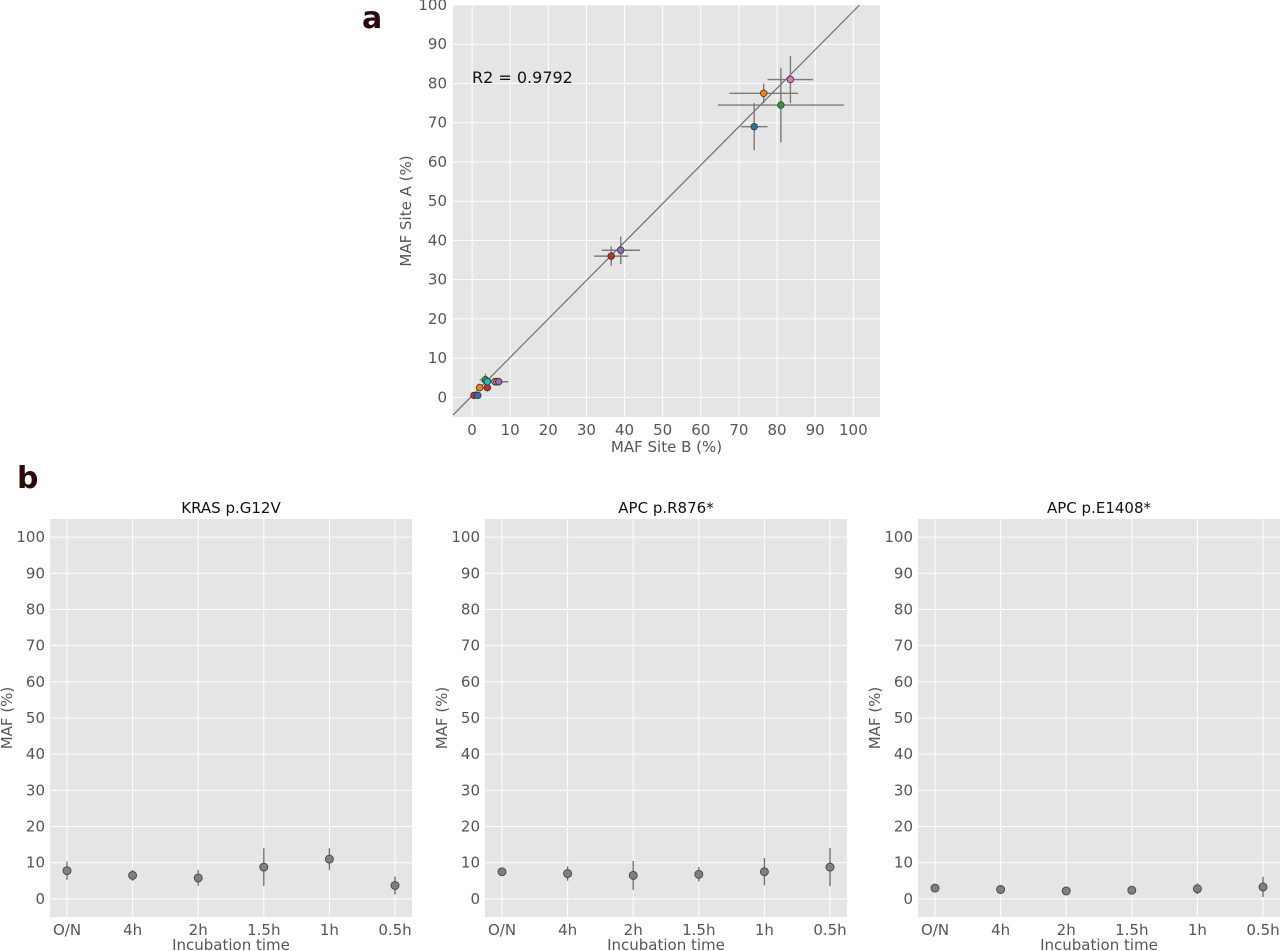 This screenshot has height=951, width=1280. Describe the element at coordinates (666, 447) in the screenshot. I see `x-axis-label: MAF Site B (%)` at that location.